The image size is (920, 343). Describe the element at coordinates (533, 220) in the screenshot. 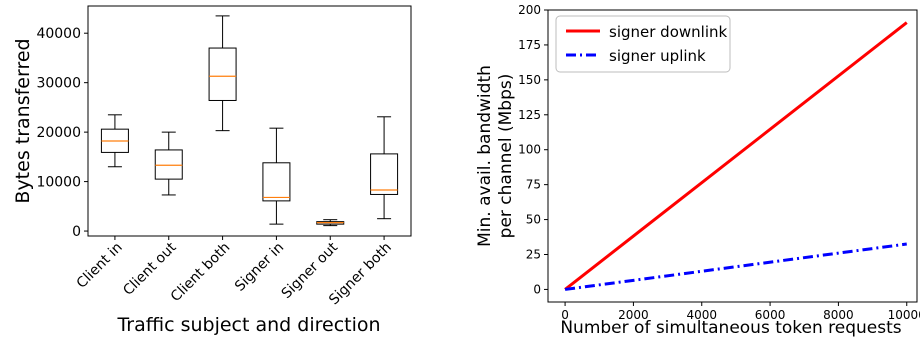

I see `y-tick-label-50: 50` at that location.